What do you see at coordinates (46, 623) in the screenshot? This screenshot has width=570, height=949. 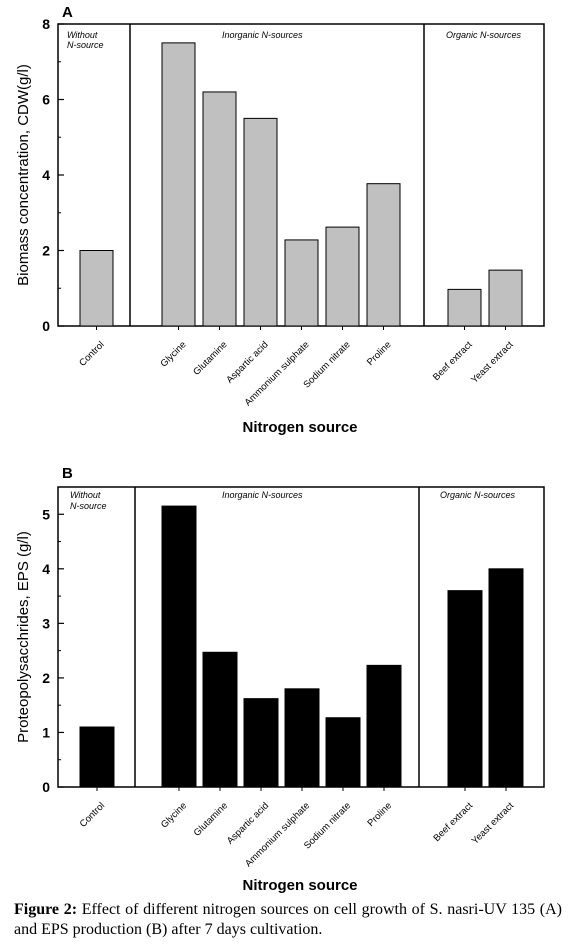 I see `panel-b-ytick-label: 3` at bounding box center [46, 623].